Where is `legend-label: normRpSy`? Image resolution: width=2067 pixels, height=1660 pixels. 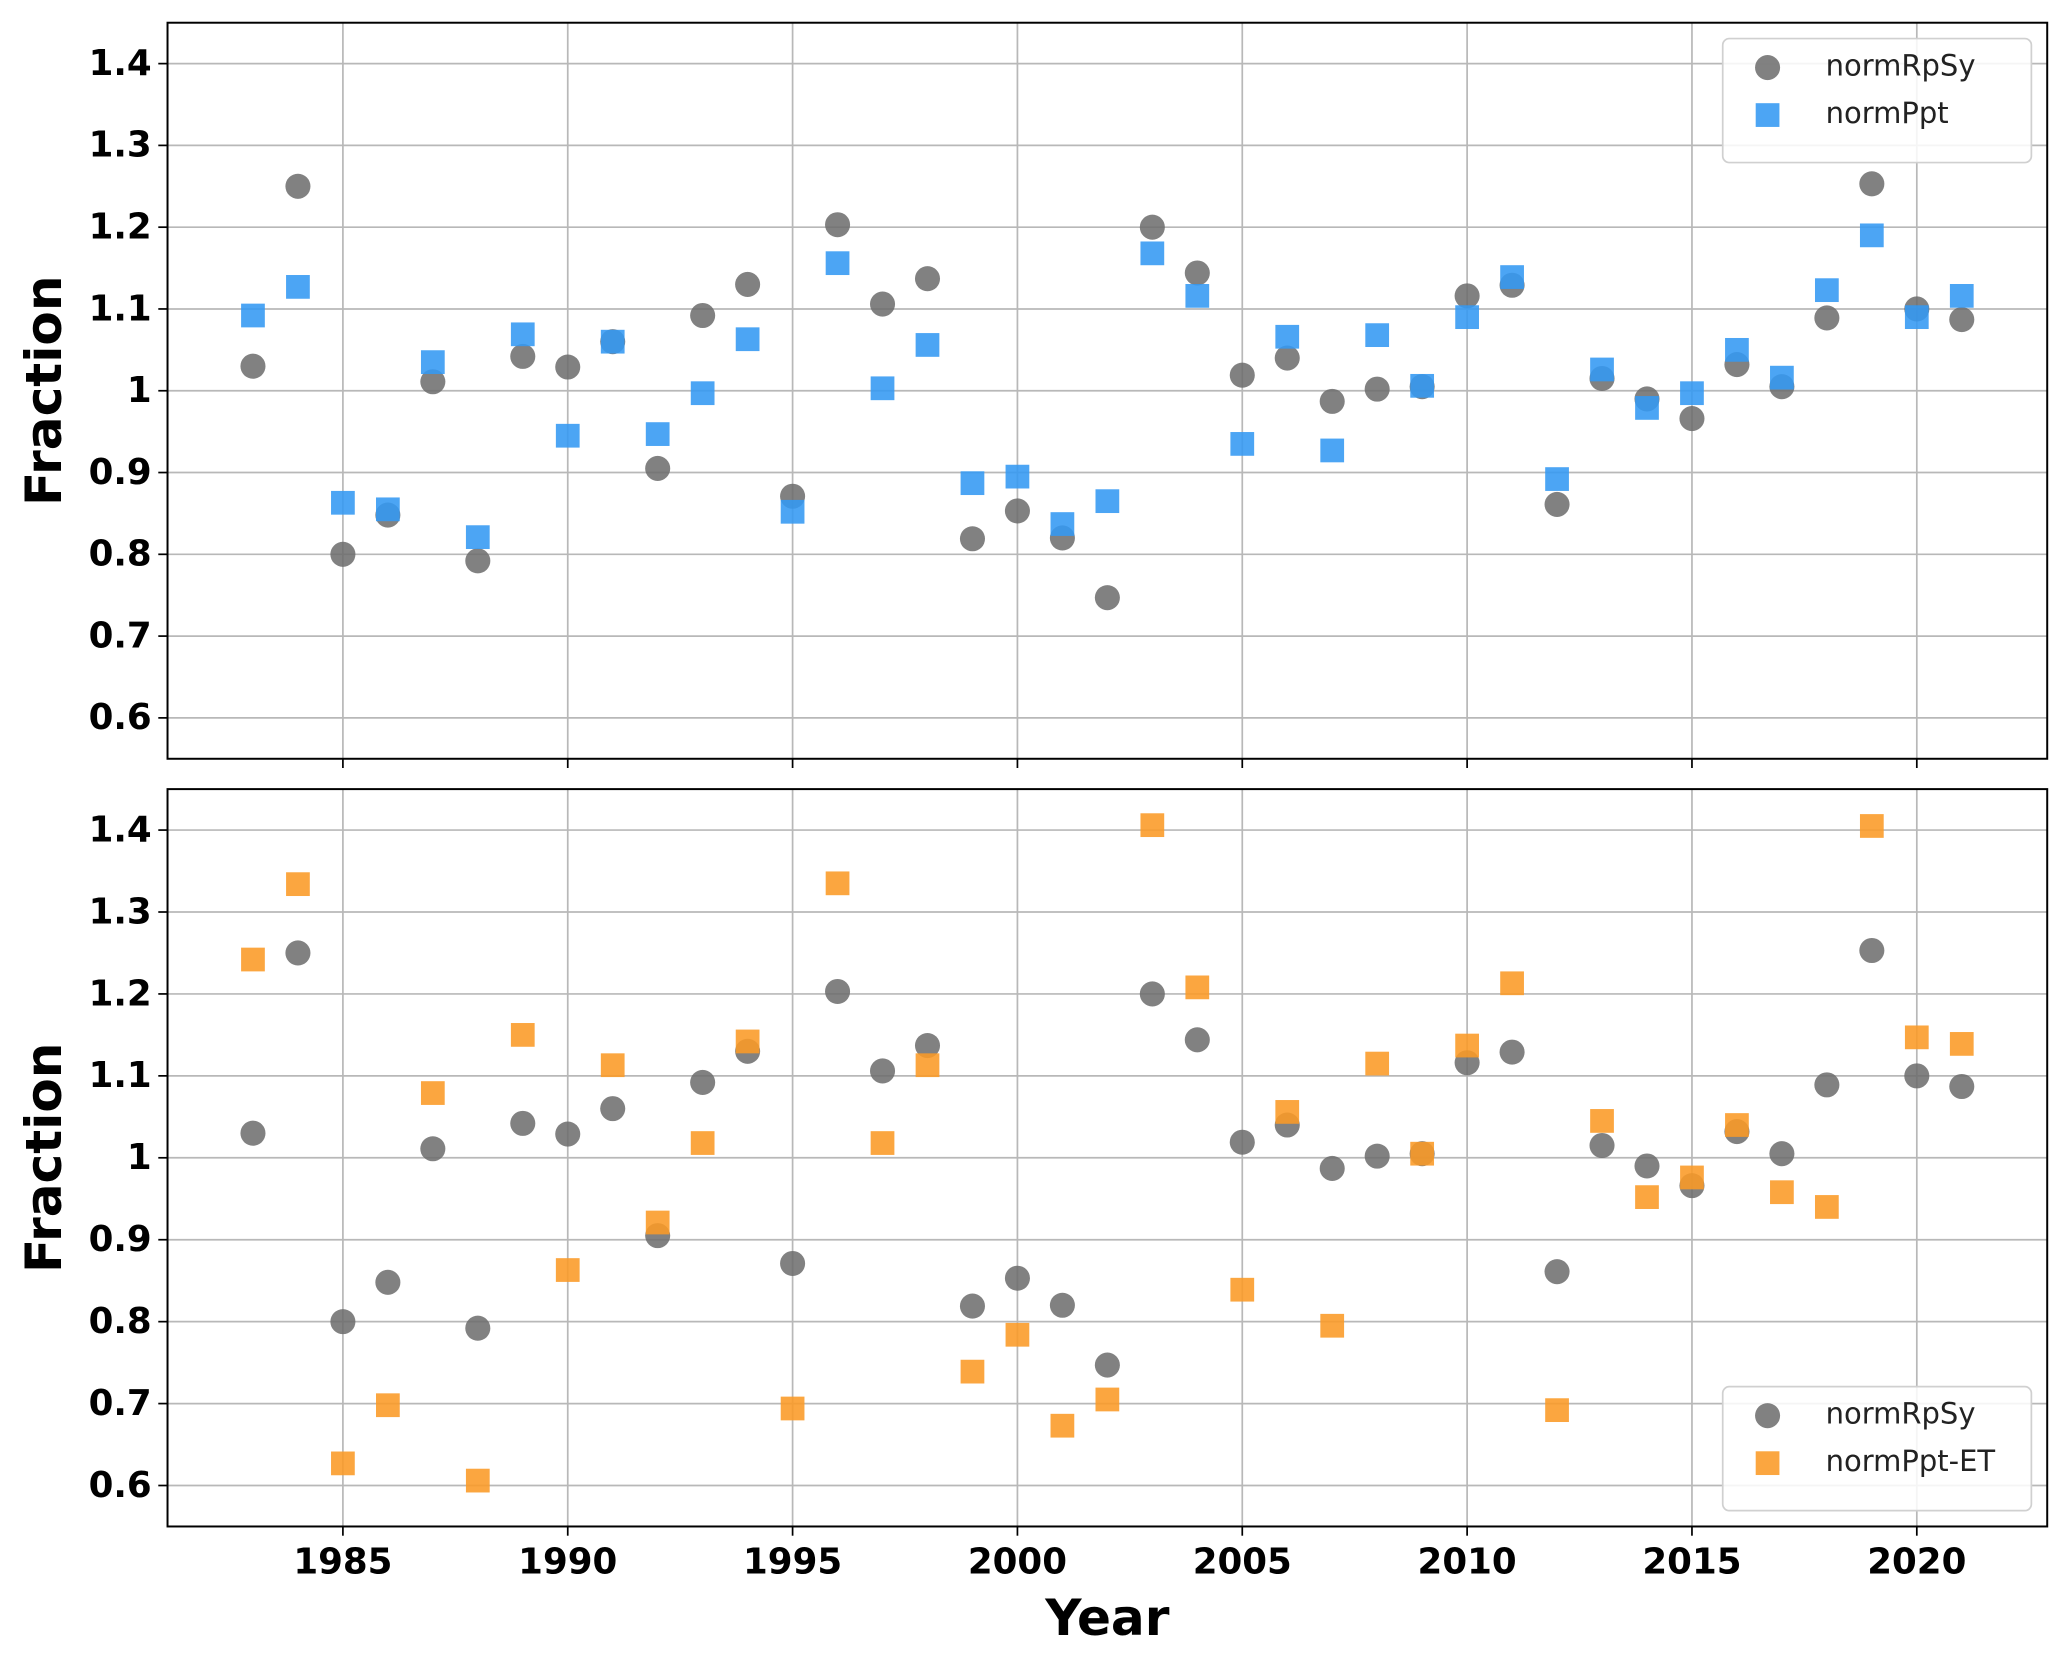
legend-label: normRpSy is located at coordinates (1901, 66).